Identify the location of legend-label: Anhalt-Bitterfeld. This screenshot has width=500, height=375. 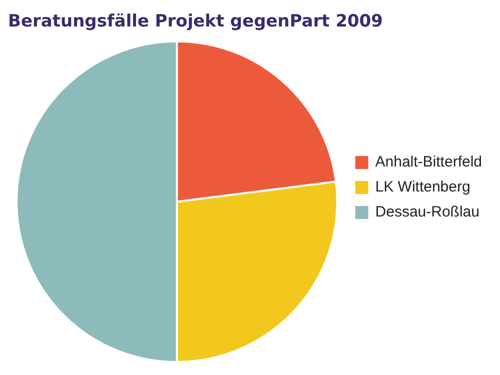
(428, 162).